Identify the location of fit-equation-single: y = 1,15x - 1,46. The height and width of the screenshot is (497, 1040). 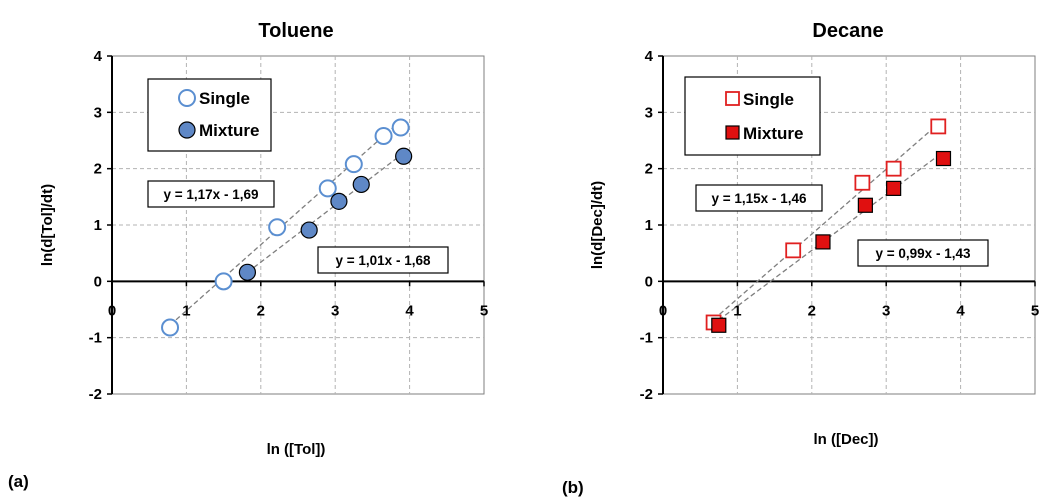
(759, 198).